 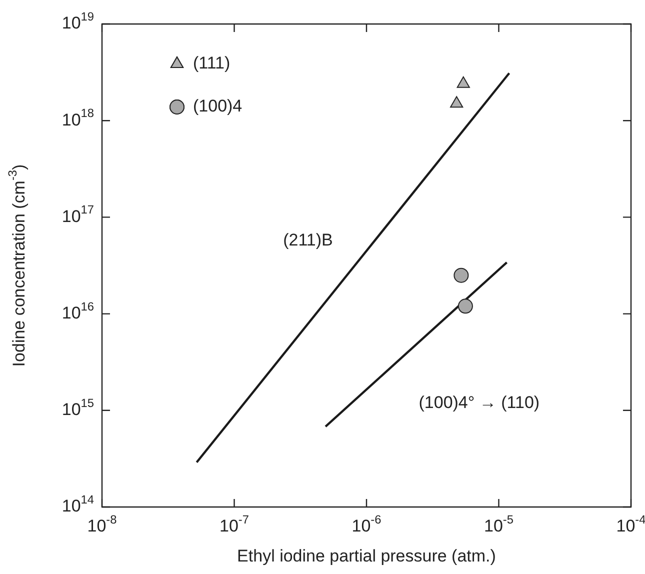 I want to click on x-axis-title: Ethyl iodine partial pressure (atm.), so click(x=366, y=556).